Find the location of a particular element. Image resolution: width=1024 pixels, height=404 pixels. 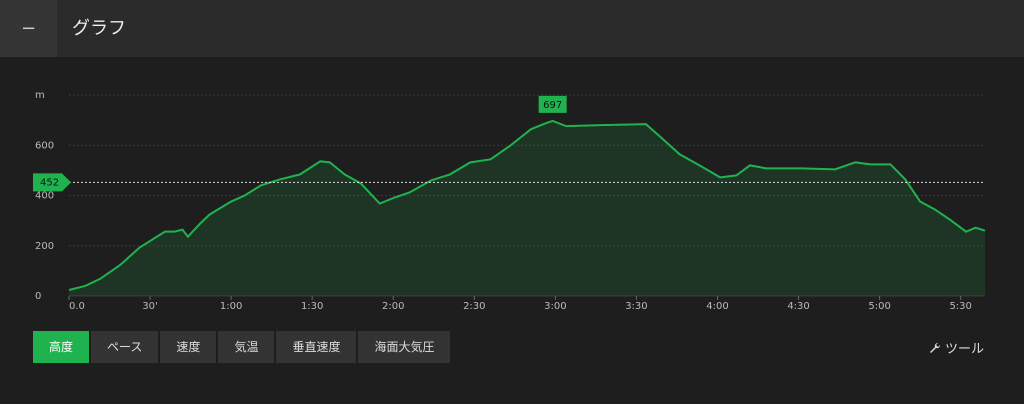

x-tick-label: 2:30 is located at coordinates (474, 306).